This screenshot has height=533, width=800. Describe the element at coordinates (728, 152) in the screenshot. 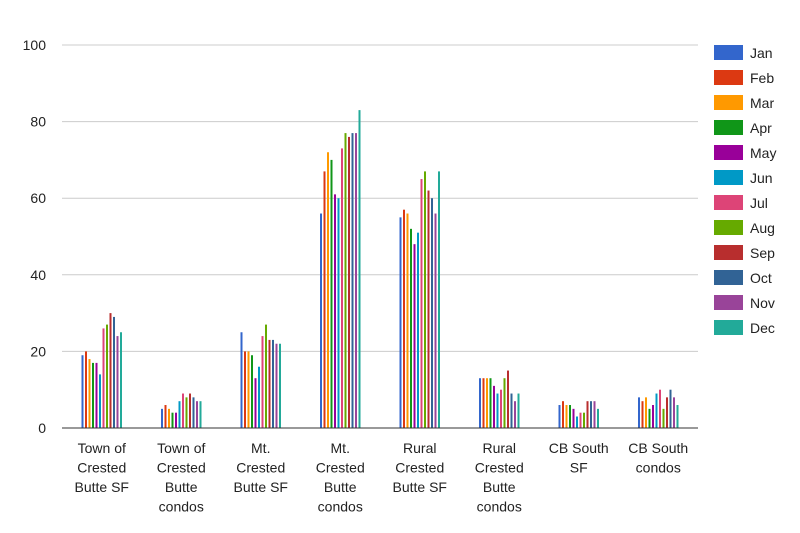

I see `legend-swatch-may` at that location.